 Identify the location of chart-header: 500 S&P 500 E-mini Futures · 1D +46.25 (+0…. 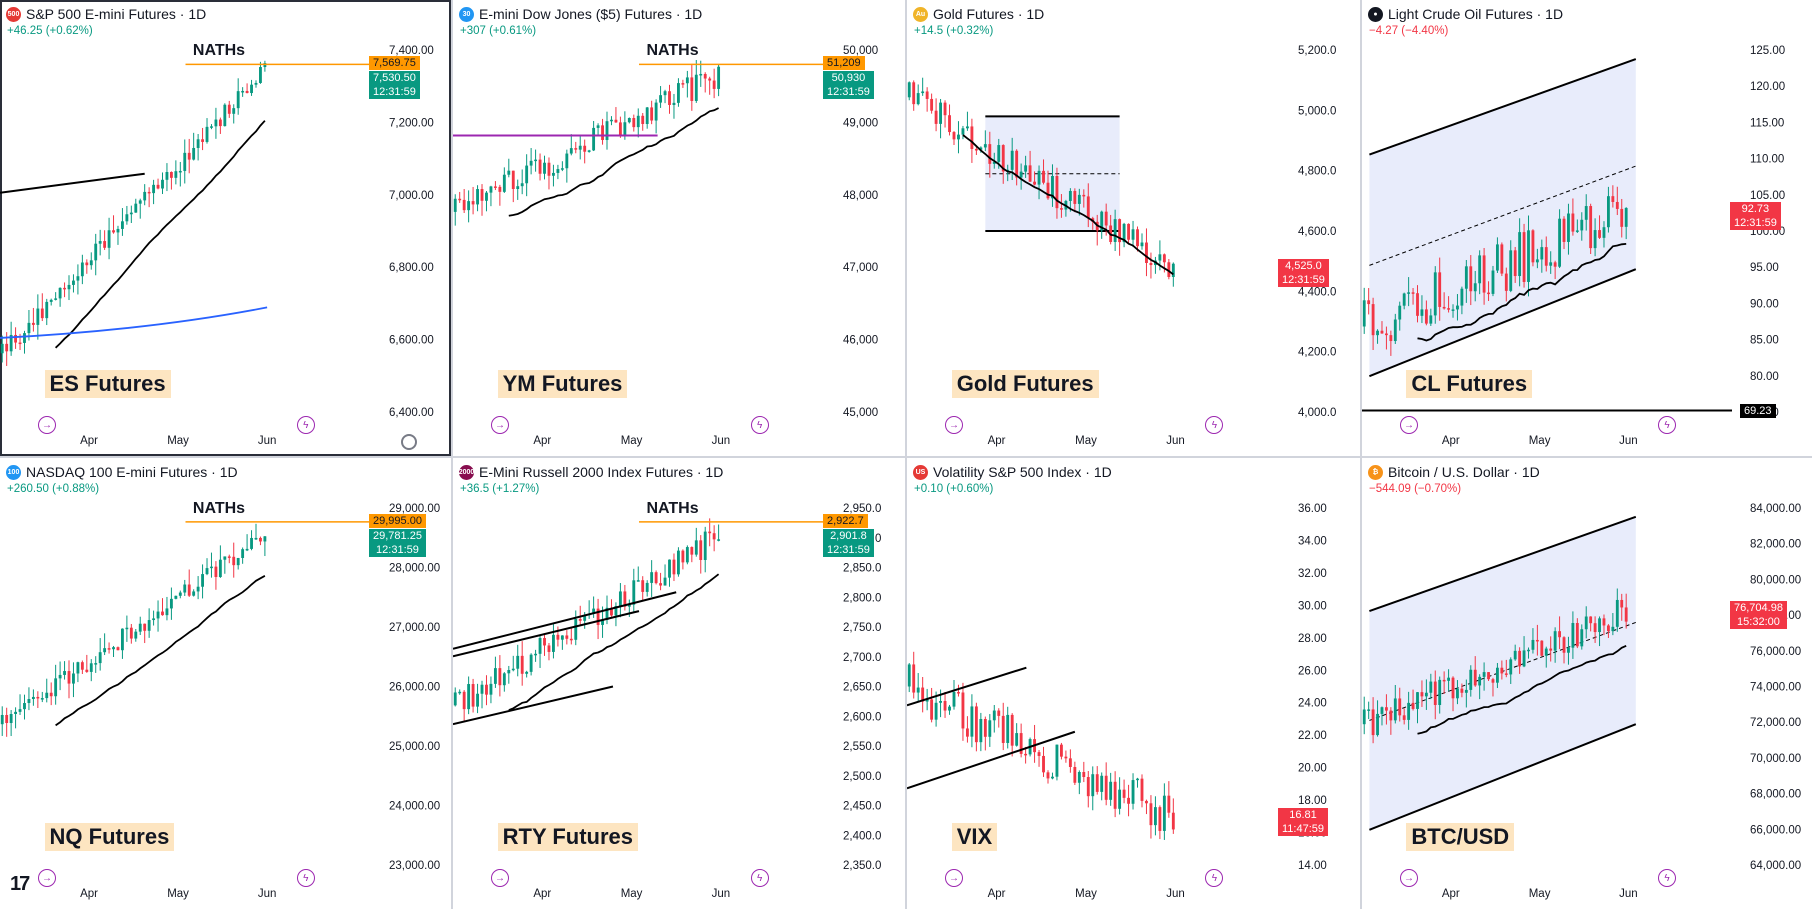
(106, 21).